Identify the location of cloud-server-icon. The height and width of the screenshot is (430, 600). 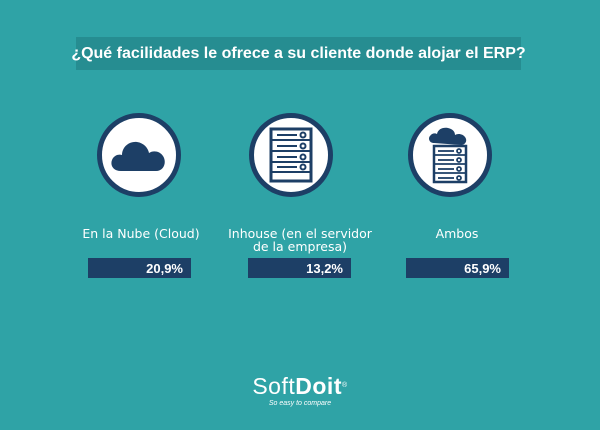
(448, 155).